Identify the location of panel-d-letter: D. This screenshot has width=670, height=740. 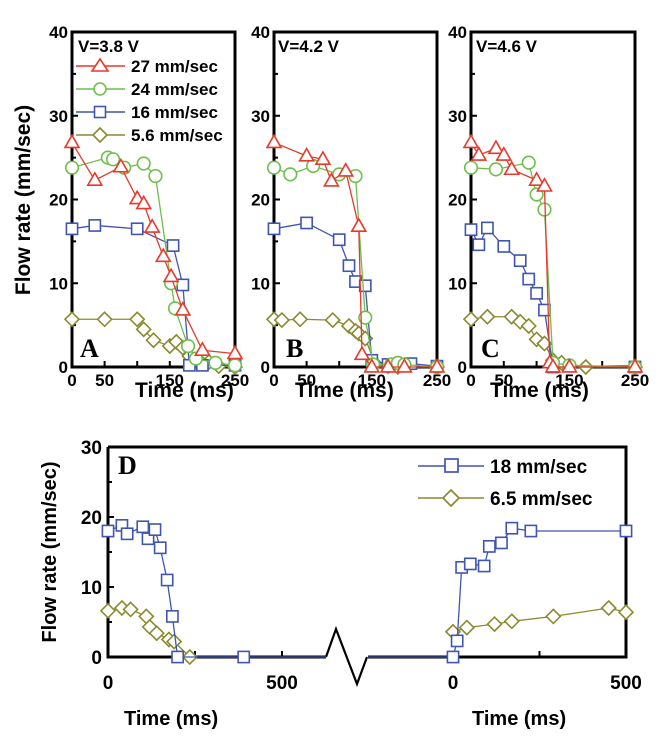
(127, 465).